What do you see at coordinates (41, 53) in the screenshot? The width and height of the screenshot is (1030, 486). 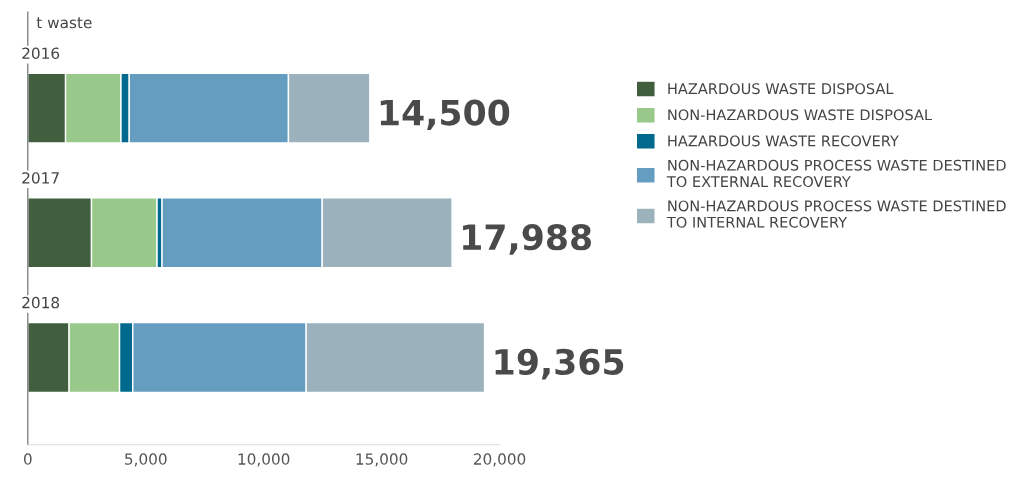 I see `y-tick-label: 2016` at bounding box center [41, 53].